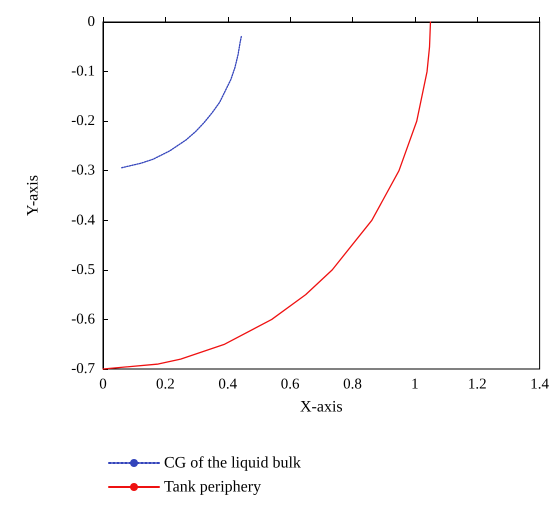 The height and width of the screenshot is (516, 560). Describe the element at coordinates (213, 487) in the screenshot. I see `legend-label: Tank periphery` at that location.